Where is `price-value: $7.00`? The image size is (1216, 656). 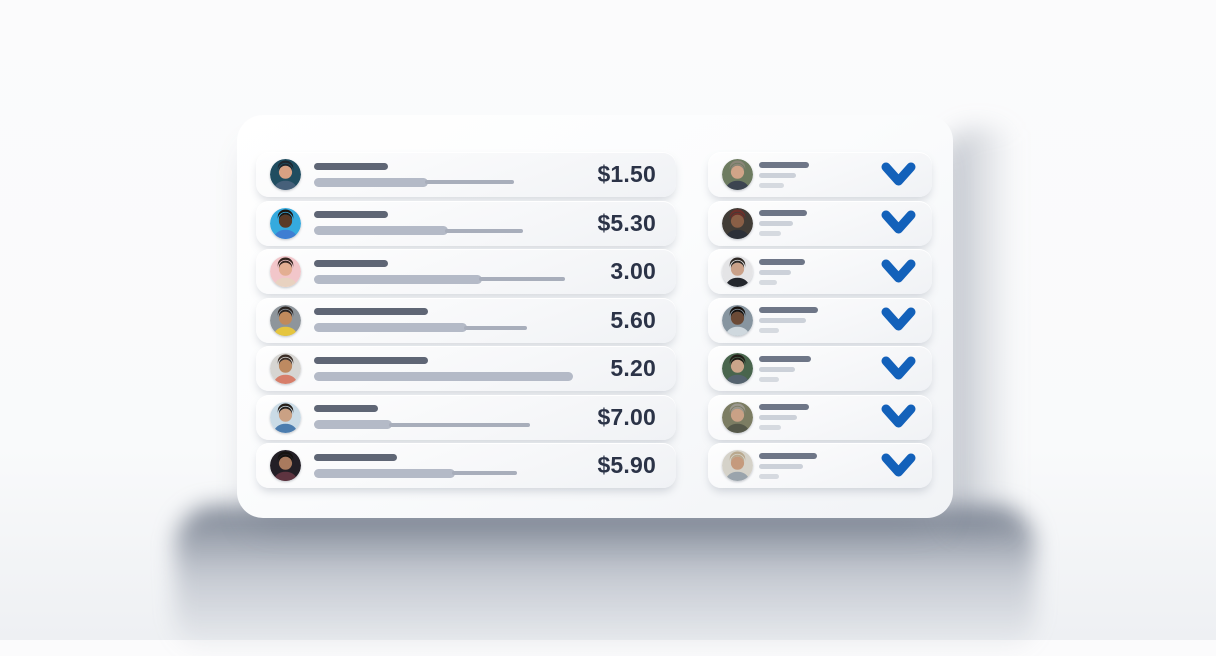
price-value: $7.00 is located at coordinates (626, 416).